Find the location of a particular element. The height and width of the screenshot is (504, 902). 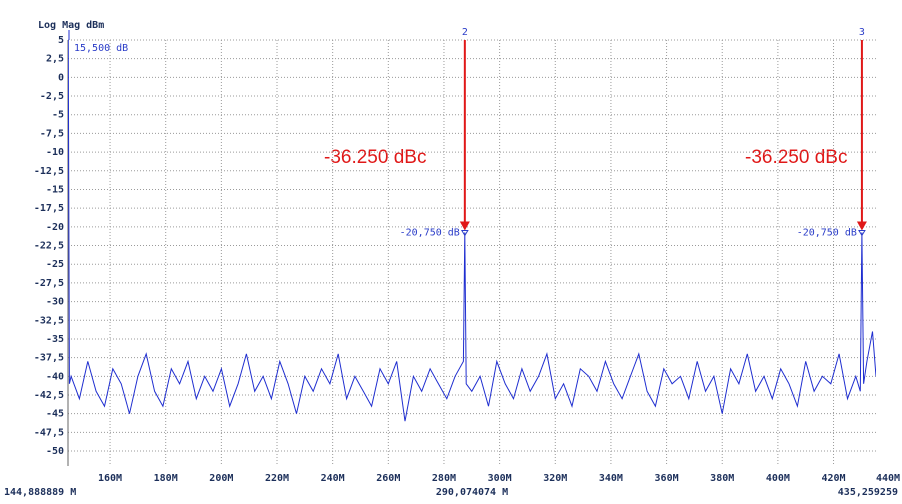

x-tick-label: 280M is located at coordinates (444, 478).